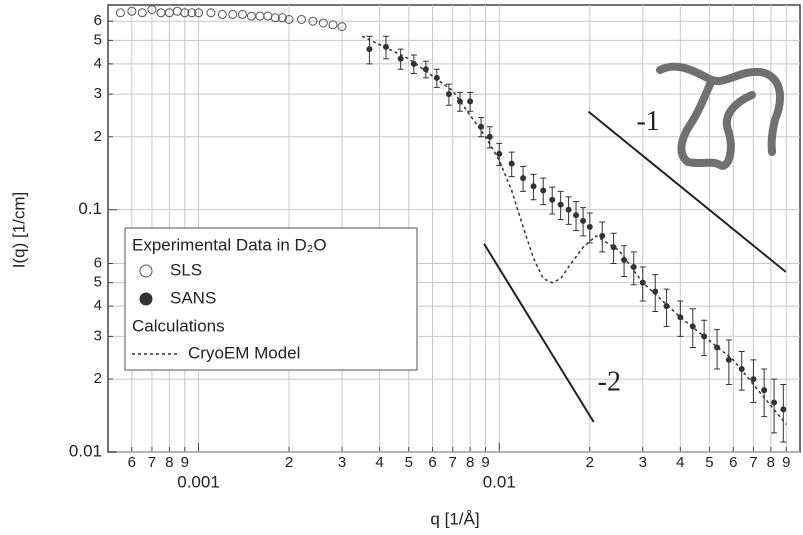  What do you see at coordinates (229, 244) in the screenshot?
I see `legend-title: Experimental Data in D₂O` at bounding box center [229, 244].